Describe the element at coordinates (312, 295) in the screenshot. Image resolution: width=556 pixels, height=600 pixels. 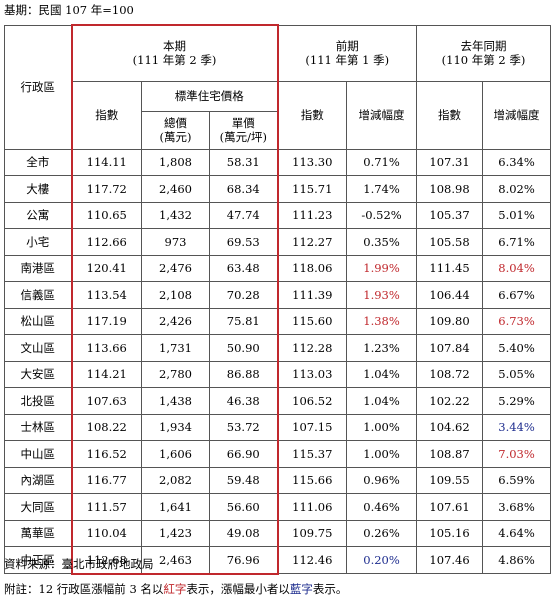
I see `cell-prev-index: 111.39` at that location.